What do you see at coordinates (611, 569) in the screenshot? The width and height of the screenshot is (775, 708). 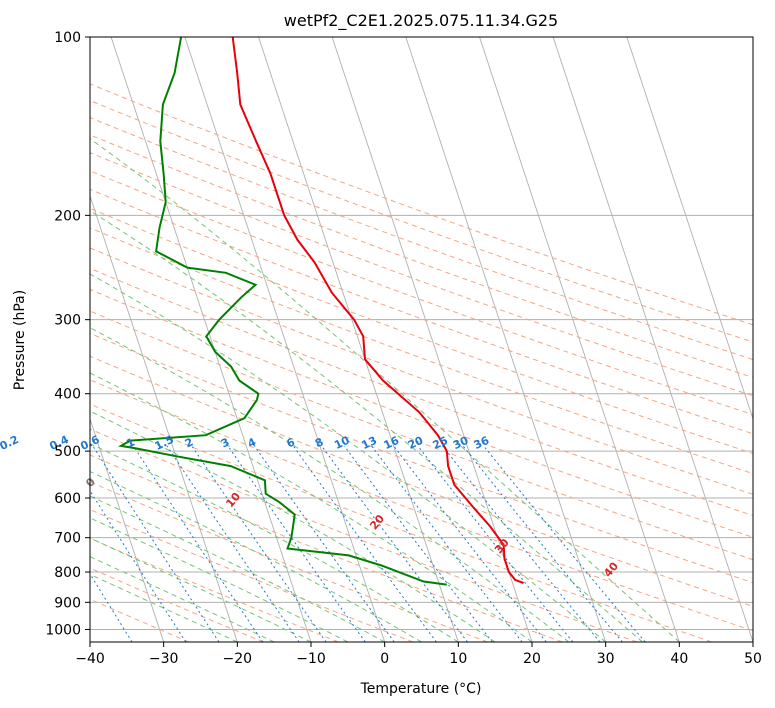 I see `moist-adiabat-label: 40` at bounding box center [611, 569].